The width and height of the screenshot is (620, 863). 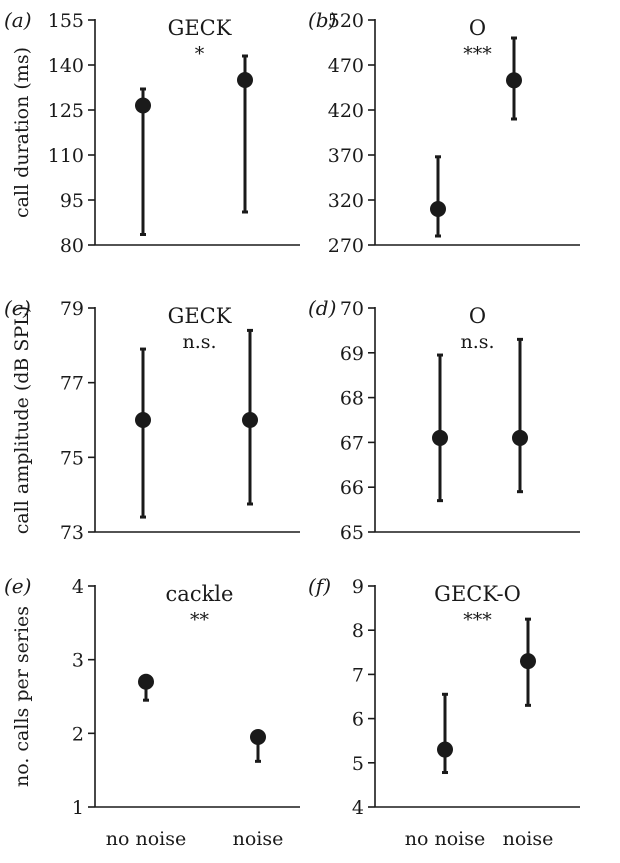 I want to click on panel-c-ytick-label: 79, so click(x=72, y=309).